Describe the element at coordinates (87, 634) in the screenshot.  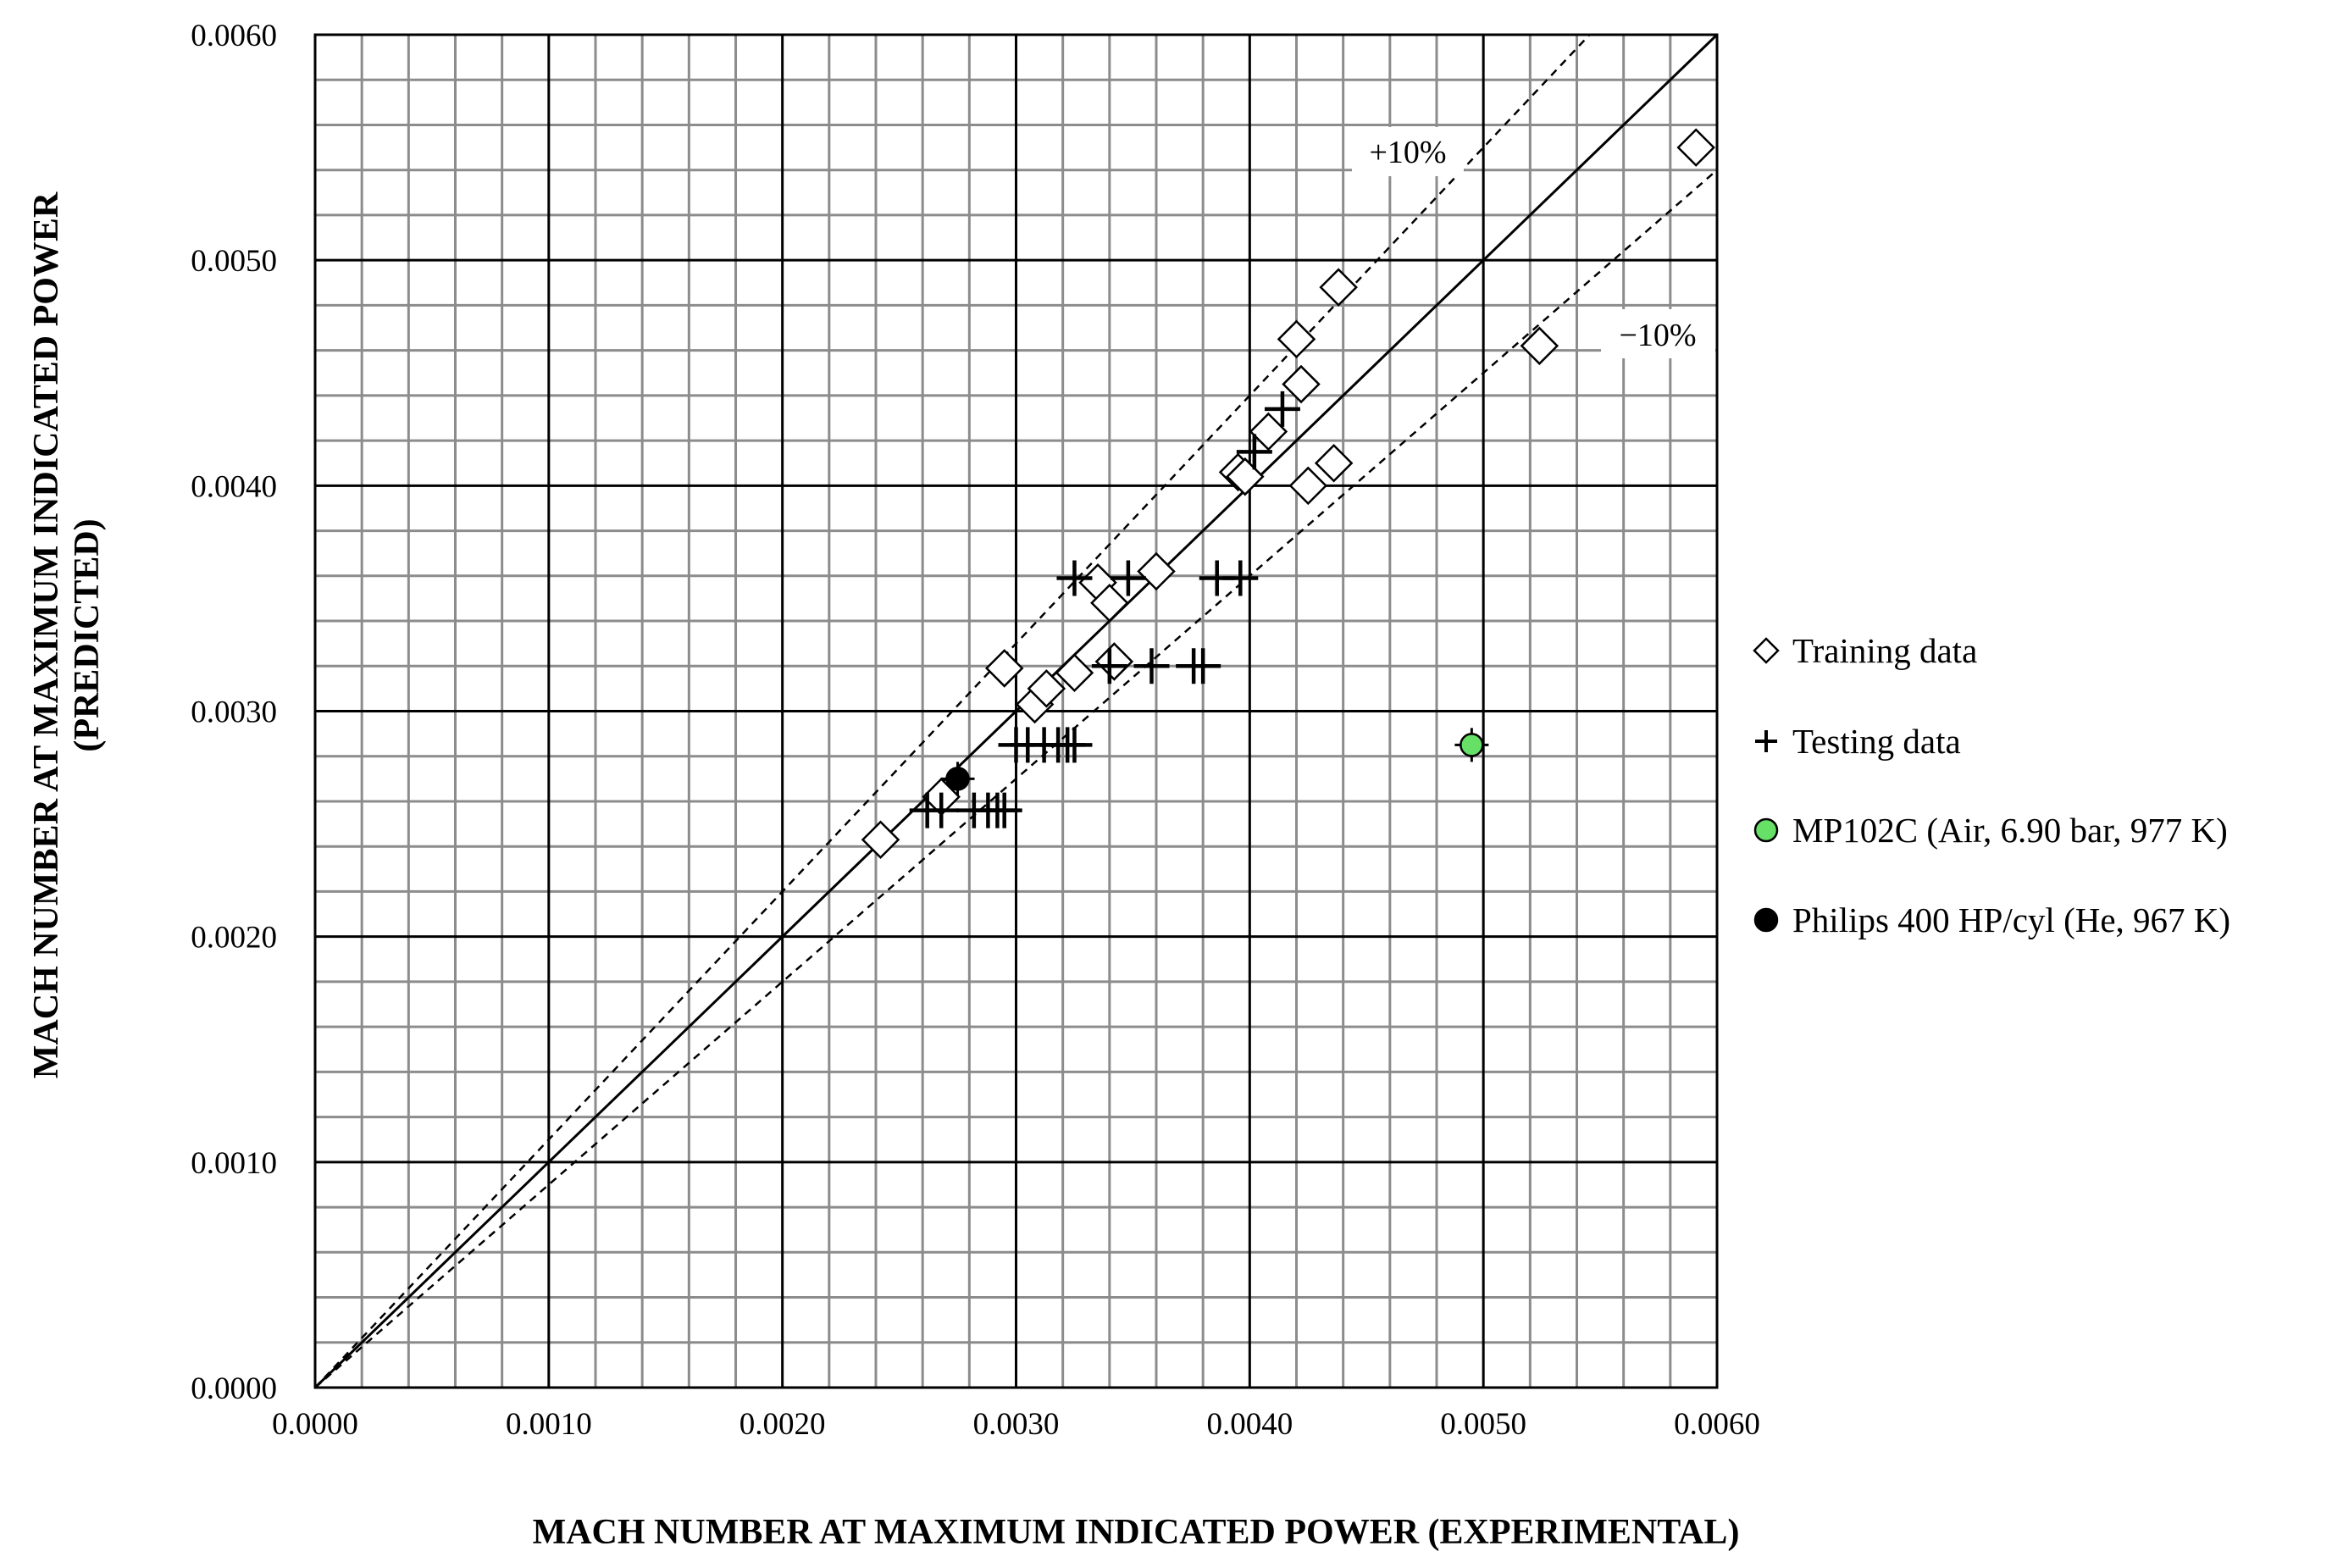
I see `y-axis-title-line-2: (PREDICTED)` at that location.